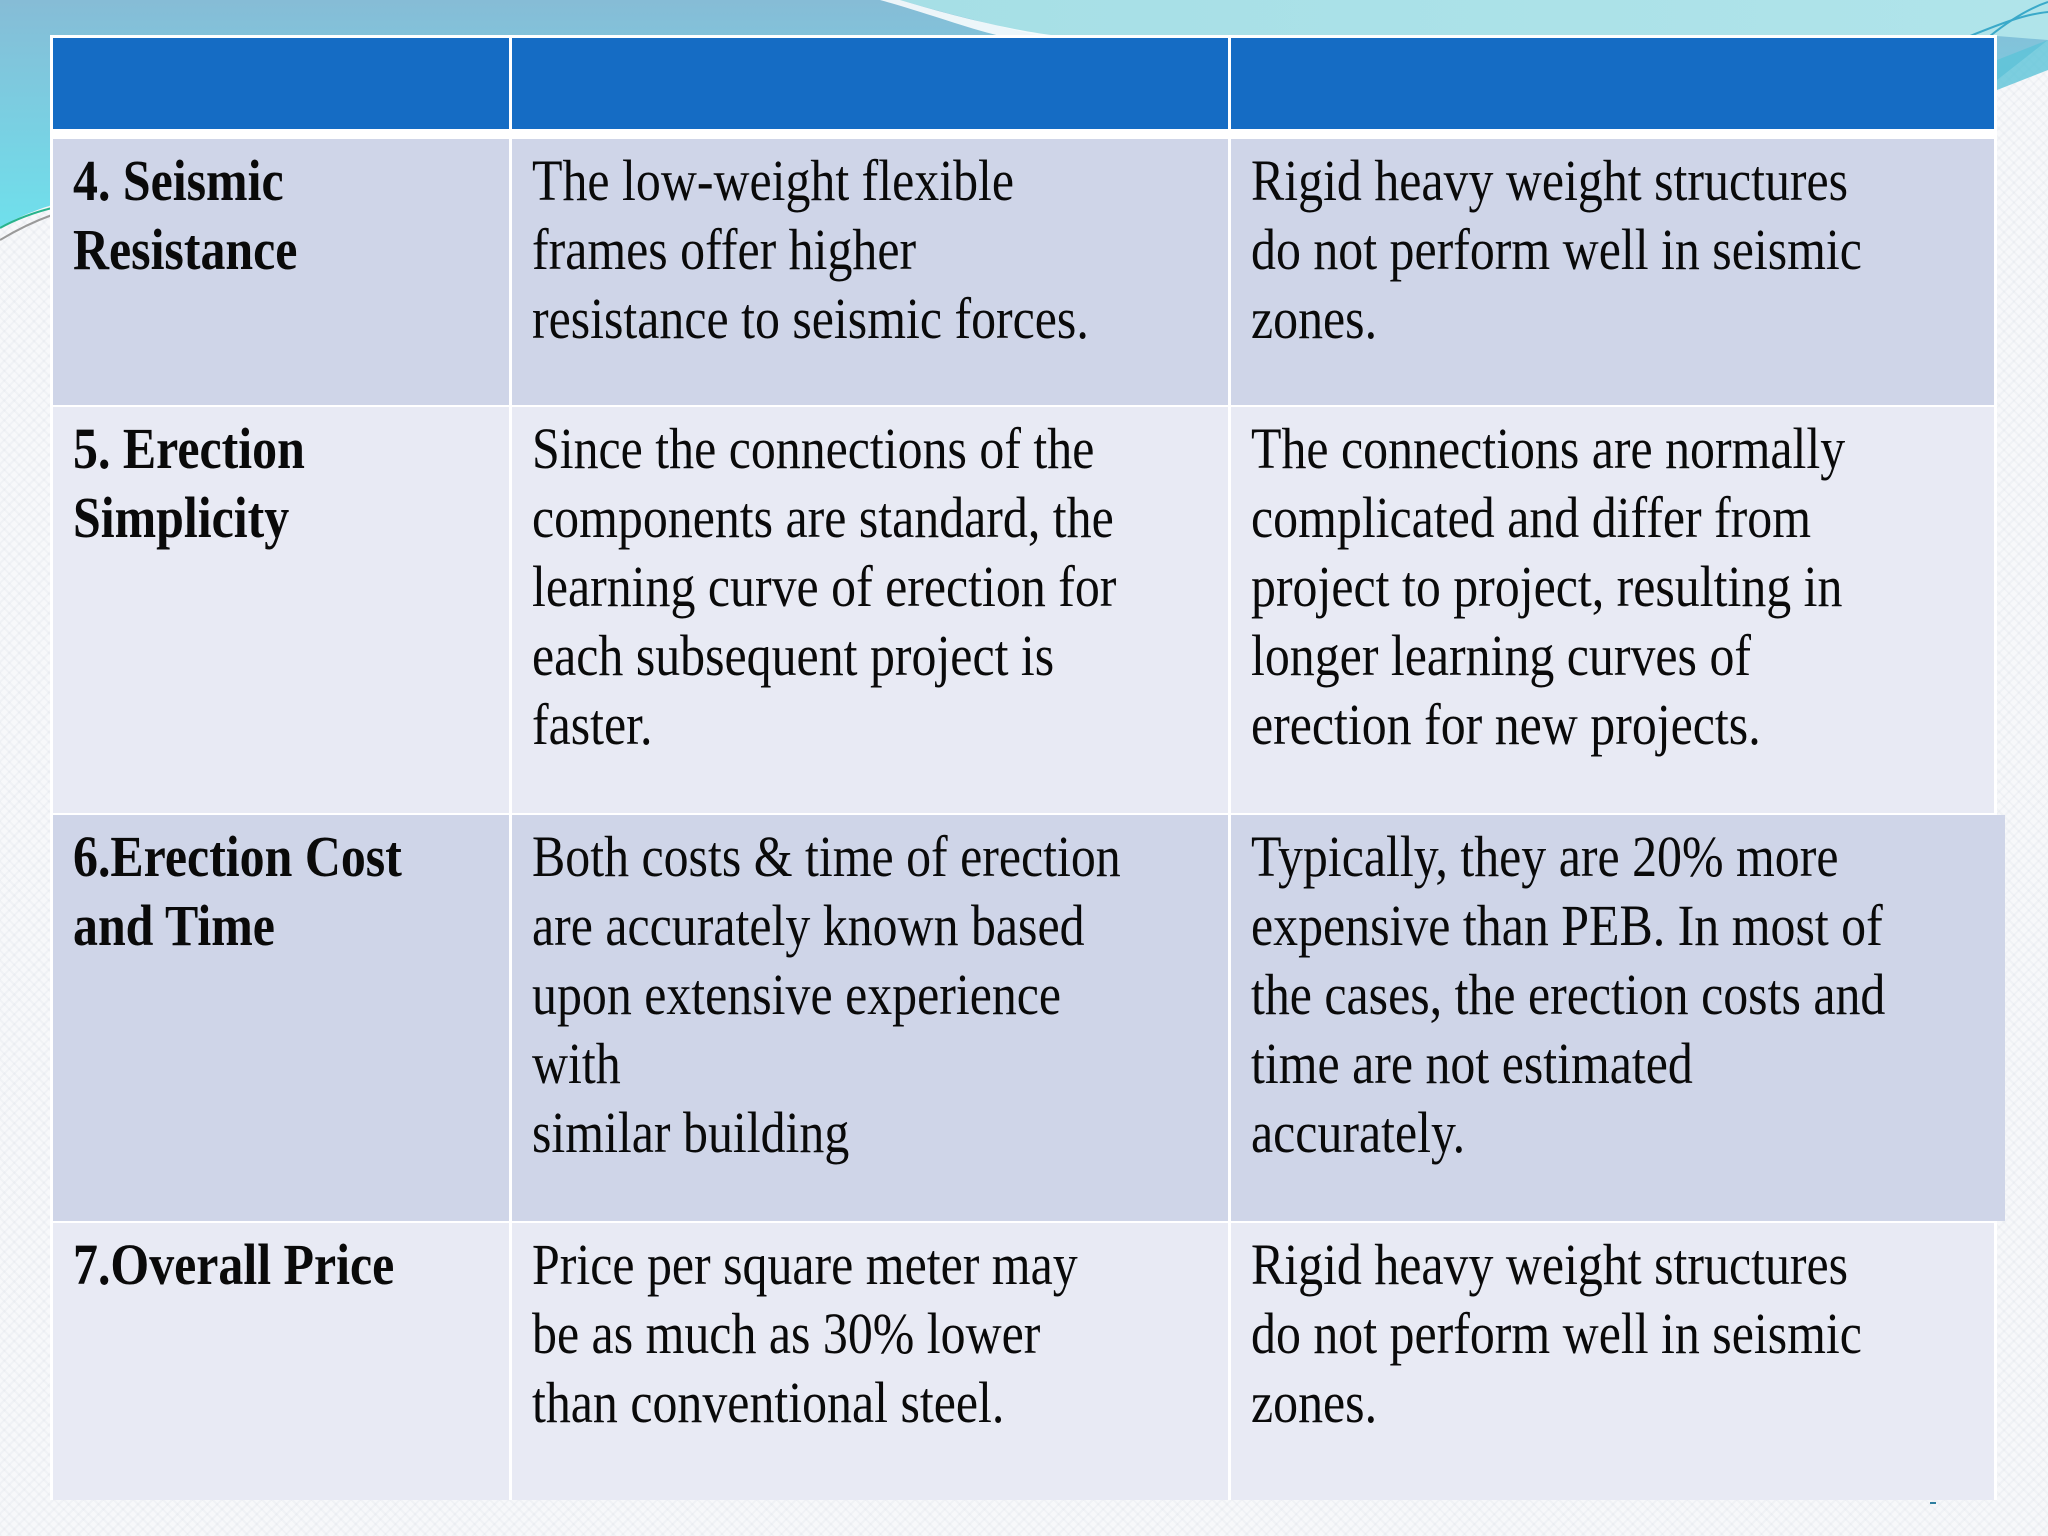 The height and width of the screenshot is (1536, 2048). What do you see at coordinates (1548, 448) in the screenshot?
I see `cell-text-line: The connections are normally` at bounding box center [1548, 448].